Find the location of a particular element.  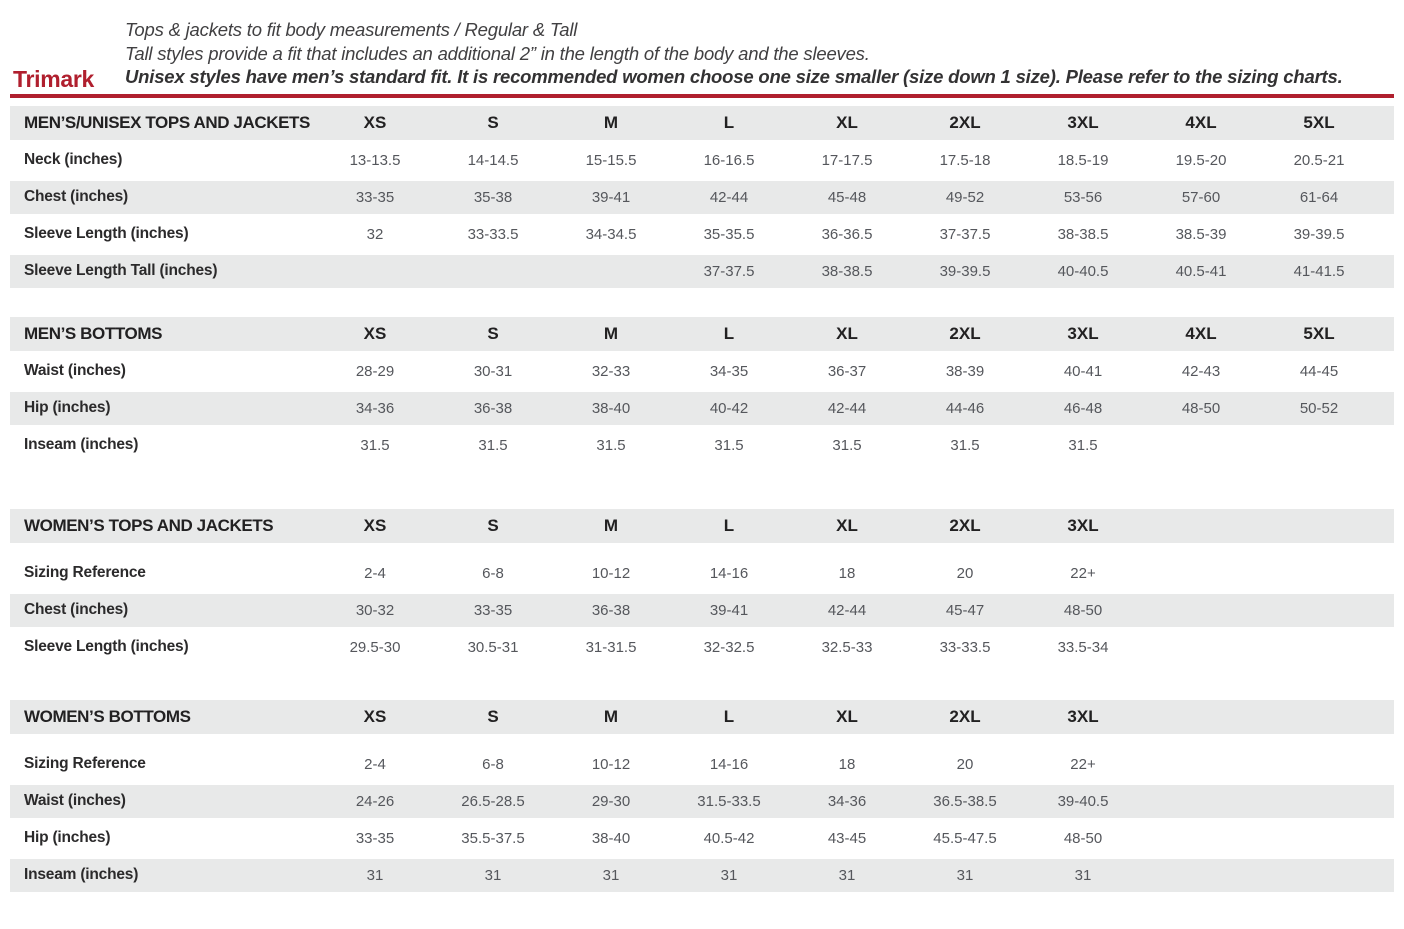

size-value-cell: 22+ is located at coordinates (1083, 764).